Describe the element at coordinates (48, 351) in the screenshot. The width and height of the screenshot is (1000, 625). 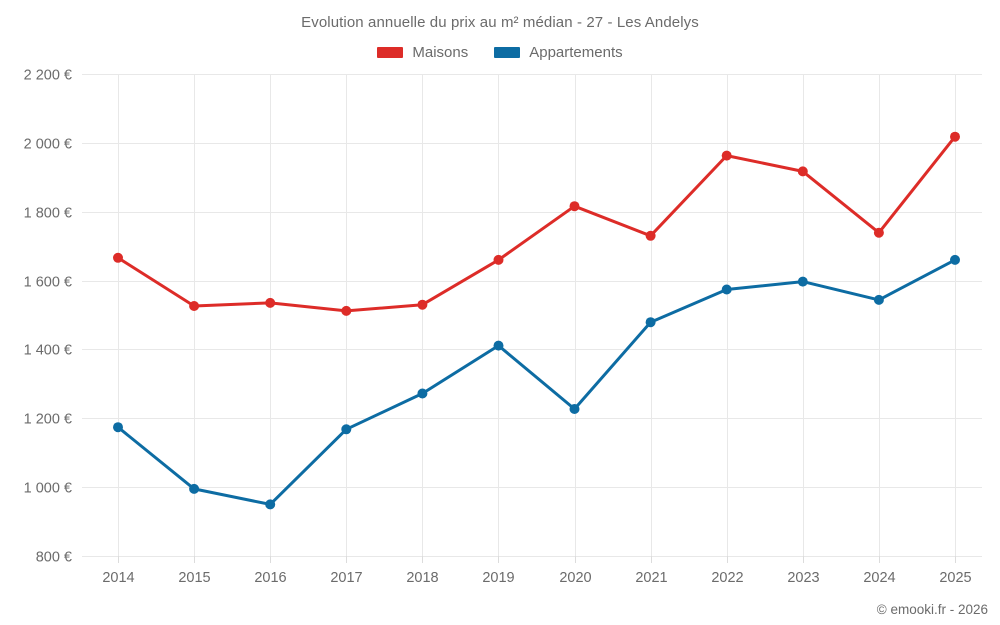
I see `y-axis-tick-label: 1 400 €` at that location.